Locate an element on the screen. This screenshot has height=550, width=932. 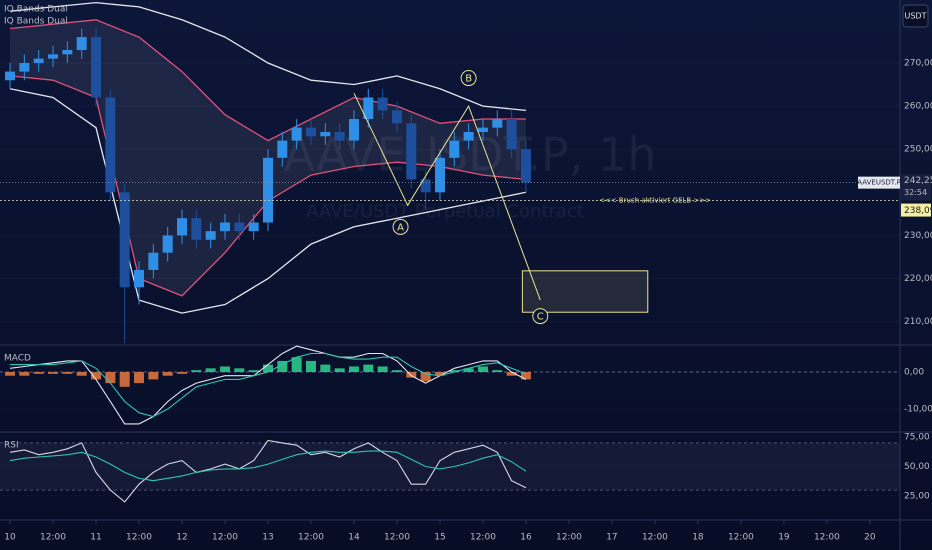
x-tick-label: 19 is located at coordinates (784, 538).